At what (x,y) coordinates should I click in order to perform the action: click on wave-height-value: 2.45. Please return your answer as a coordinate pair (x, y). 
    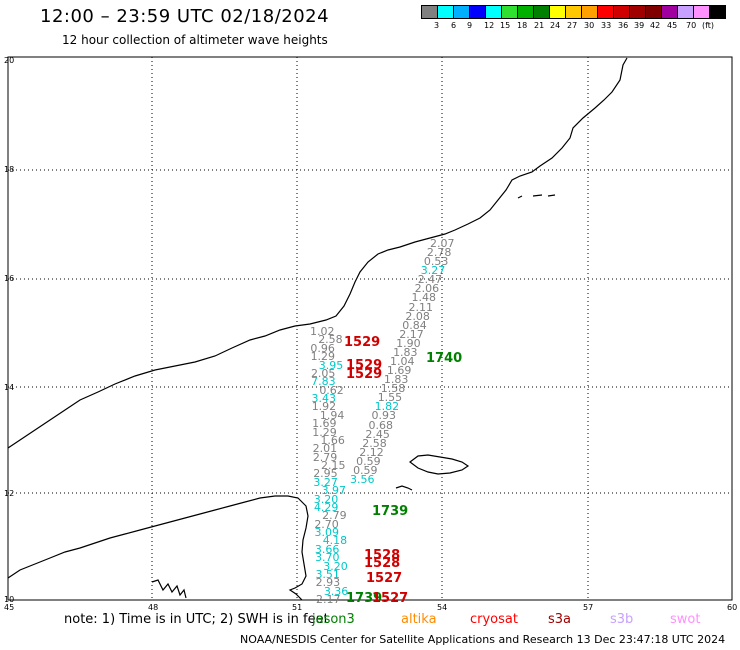
    Looking at the image, I should click on (377, 434).